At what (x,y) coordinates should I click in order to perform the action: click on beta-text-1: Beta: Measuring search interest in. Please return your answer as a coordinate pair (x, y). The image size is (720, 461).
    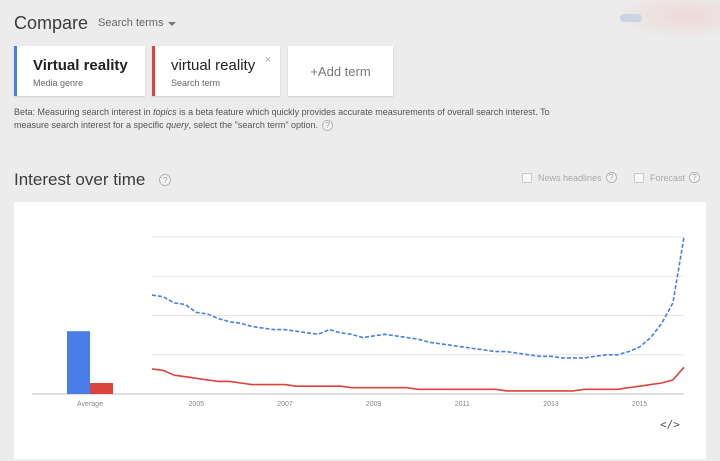
    Looking at the image, I should click on (84, 112).